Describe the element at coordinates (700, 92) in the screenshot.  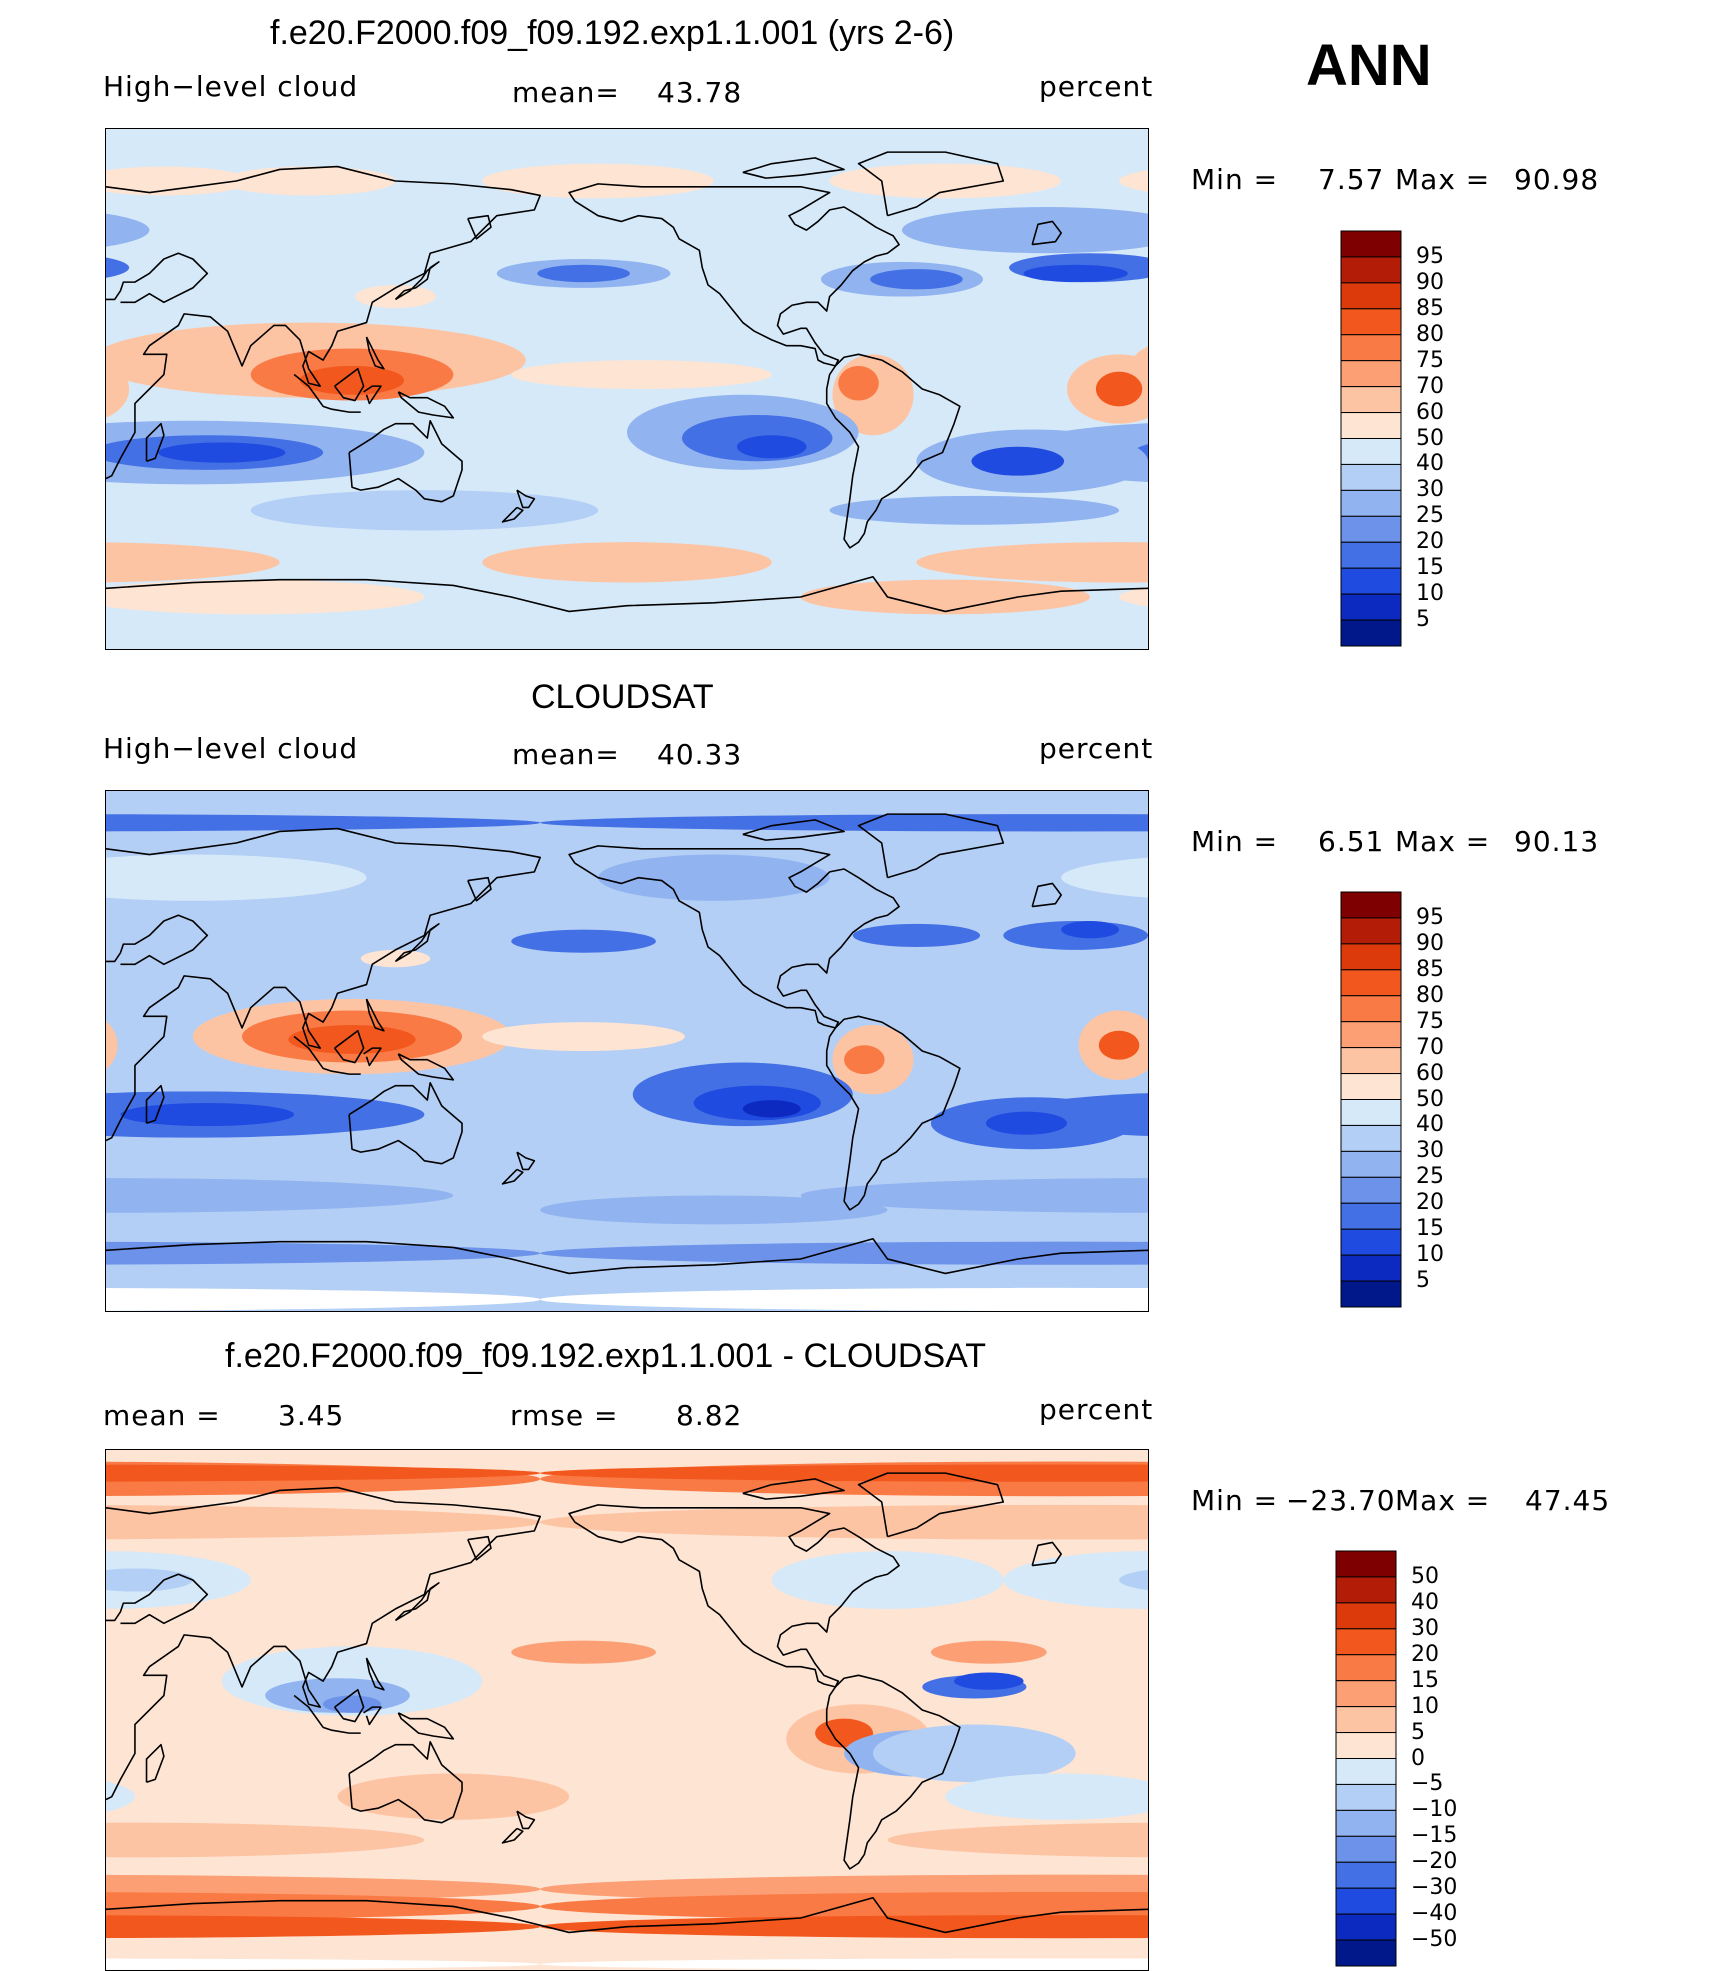
I see `panel-1-mean-value: 43.78` at that location.